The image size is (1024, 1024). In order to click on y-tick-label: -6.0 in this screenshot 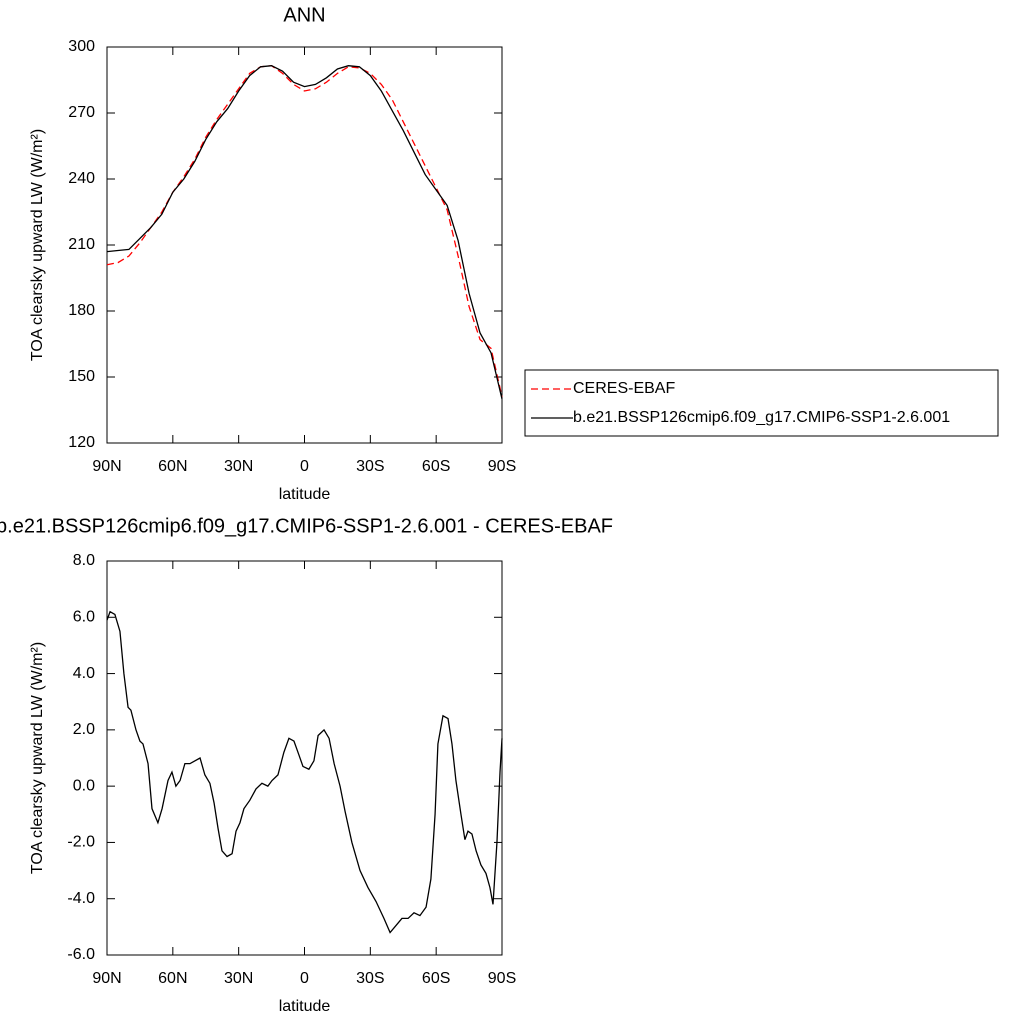, I will do `click(81, 954)`.